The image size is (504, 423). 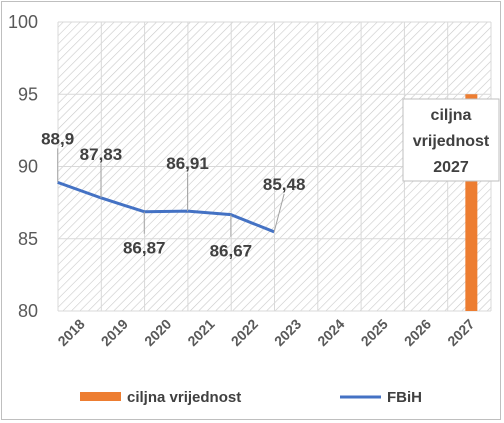 What do you see at coordinates (28, 167) in the screenshot?
I see `y-tick-label: 90` at bounding box center [28, 167].